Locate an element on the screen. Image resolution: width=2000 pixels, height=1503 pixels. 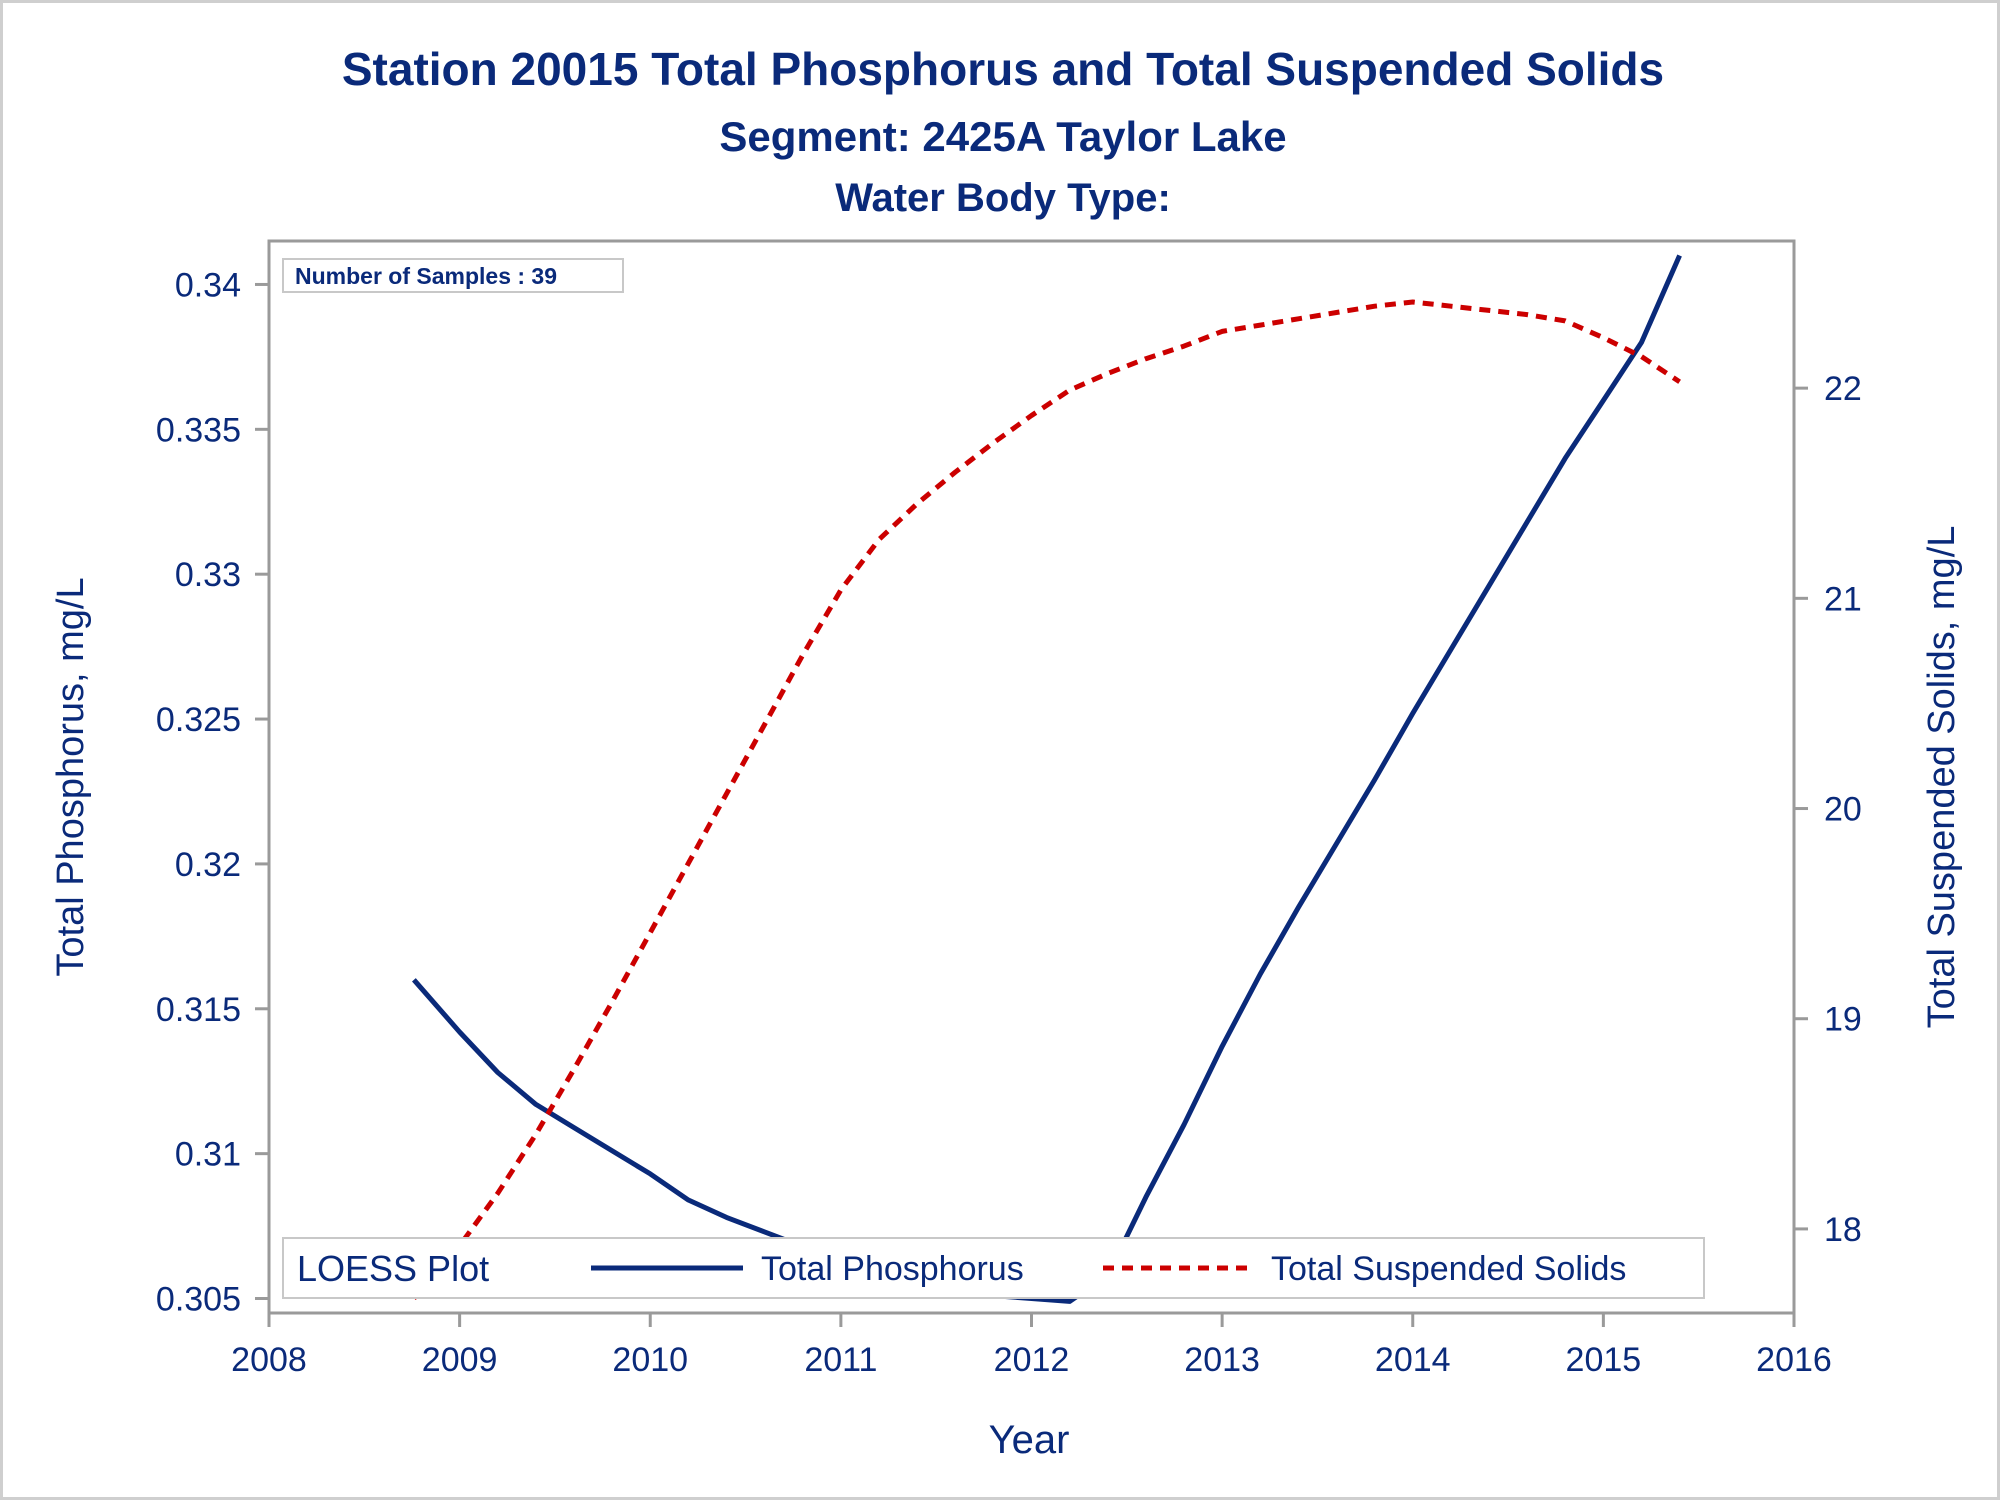
y-left-tick-label: 0.305 is located at coordinates (198, 1300).